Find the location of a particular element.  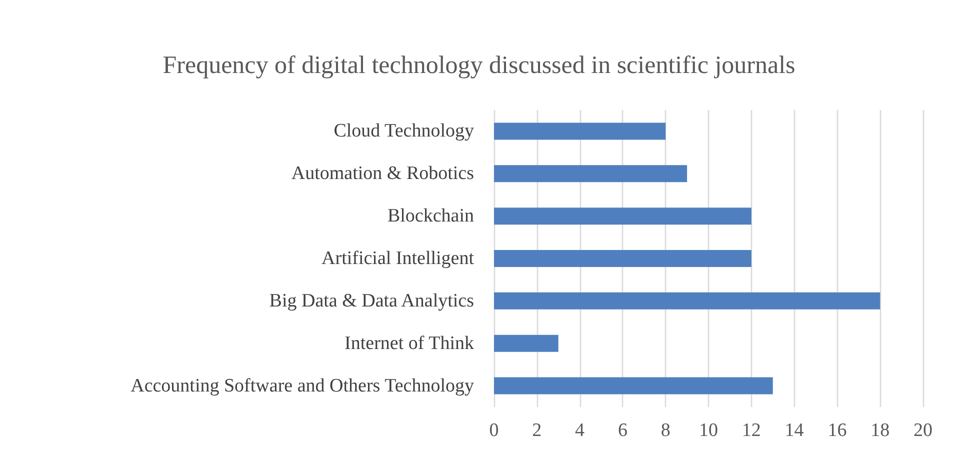

y-tick-label: Cloud Technology is located at coordinates (404, 131).